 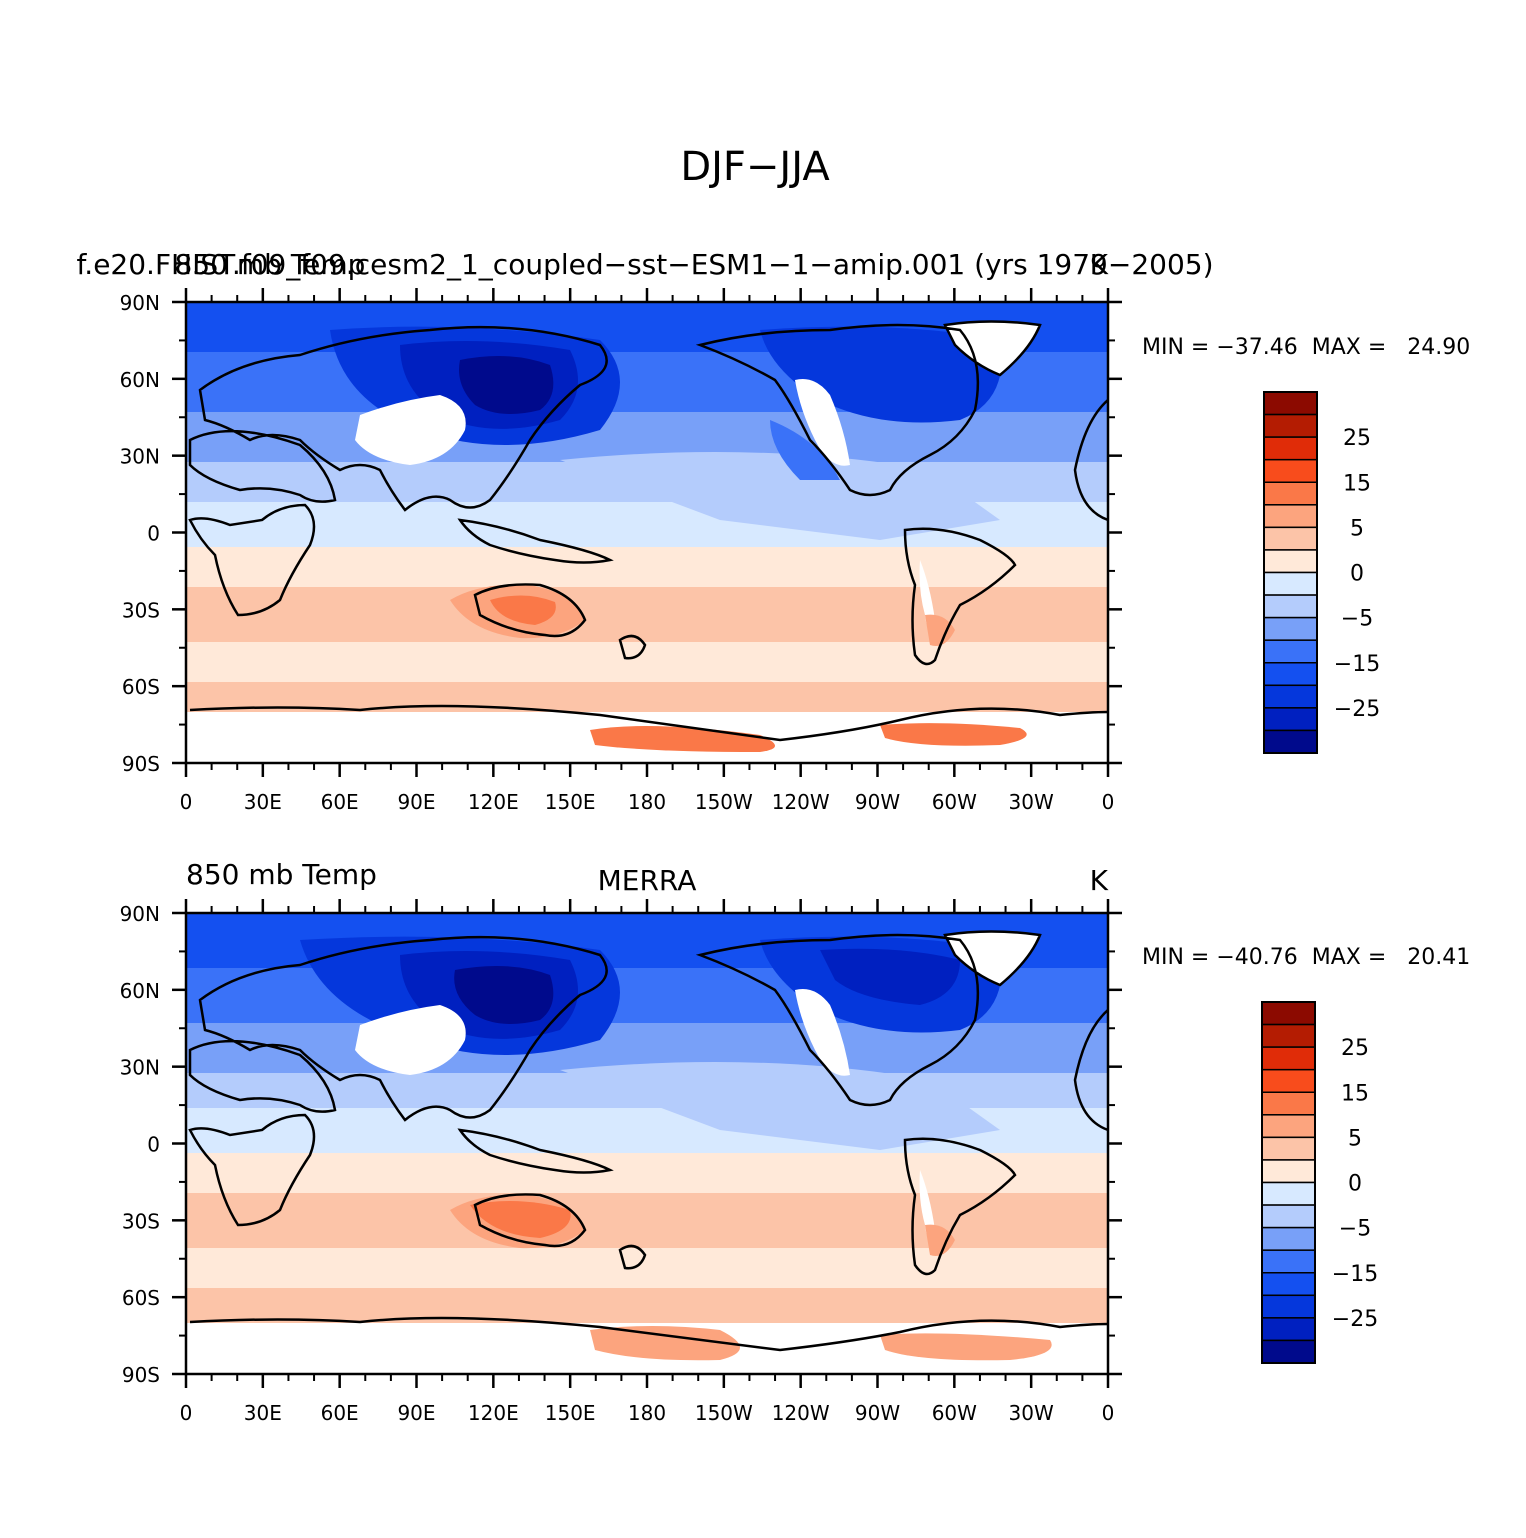 I want to click on panel-variable-label: 850 mb Temp, so click(x=270, y=264).